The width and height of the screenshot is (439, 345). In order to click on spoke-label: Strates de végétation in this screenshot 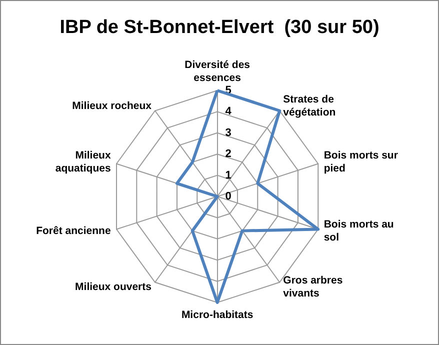, I will do `click(309, 105)`.